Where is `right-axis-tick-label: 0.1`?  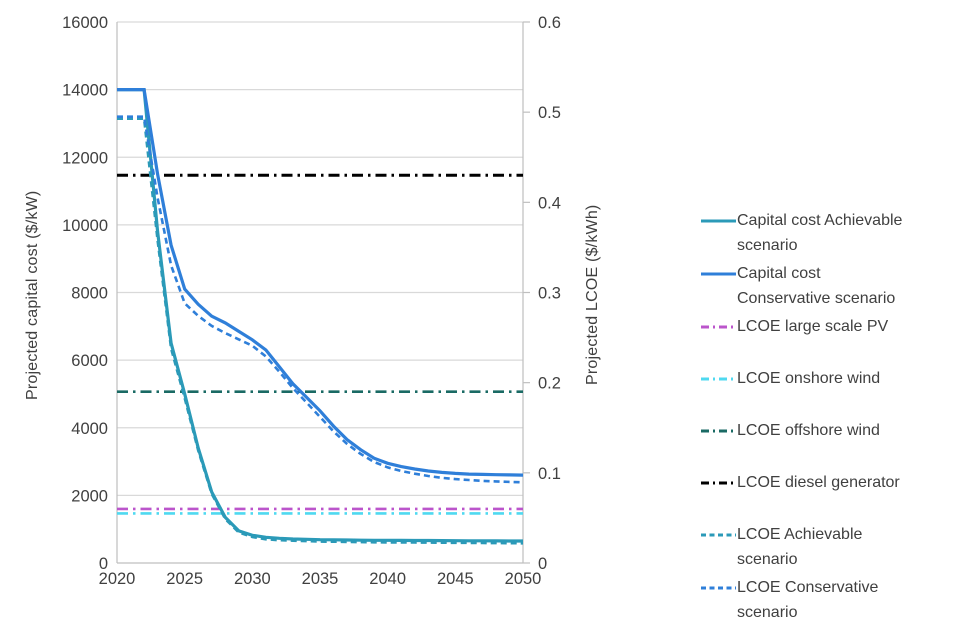 right-axis-tick-label: 0.1 is located at coordinates (549, 474).